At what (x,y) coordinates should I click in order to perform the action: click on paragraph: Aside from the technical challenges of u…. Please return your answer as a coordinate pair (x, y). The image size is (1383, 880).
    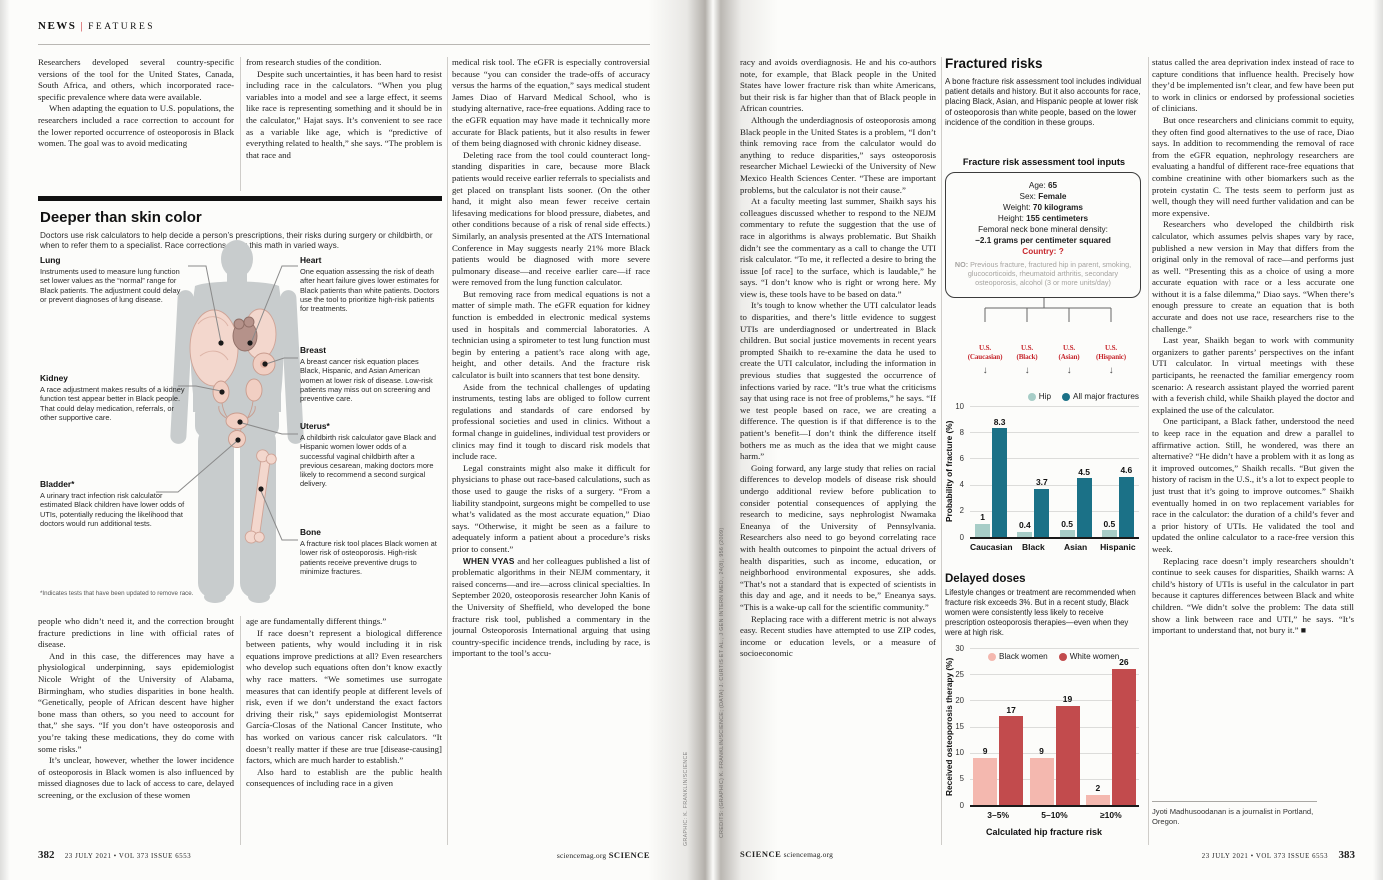
    Looking at the image, I should click on (551, 421).